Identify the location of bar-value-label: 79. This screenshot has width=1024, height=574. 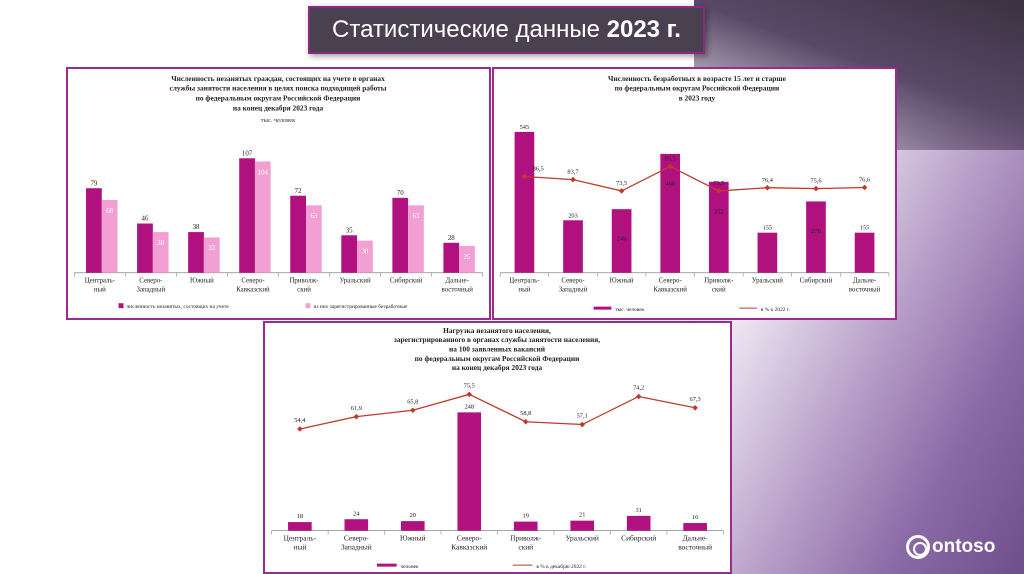
(93, 183).